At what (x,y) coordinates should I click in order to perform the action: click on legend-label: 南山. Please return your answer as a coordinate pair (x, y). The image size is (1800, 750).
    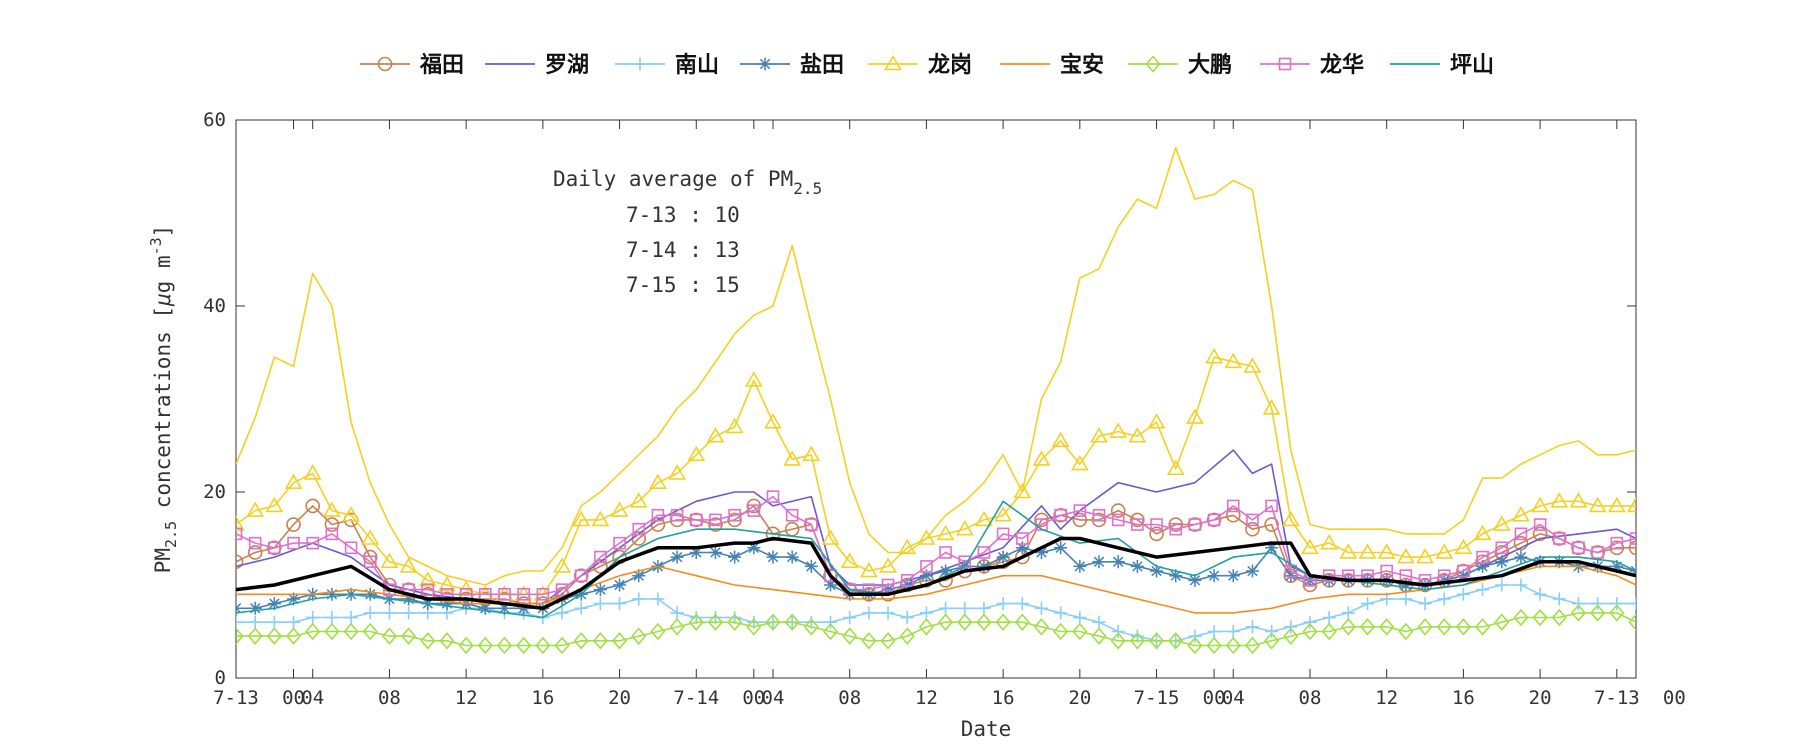
    Looking at the image, I should click on (697, 65).